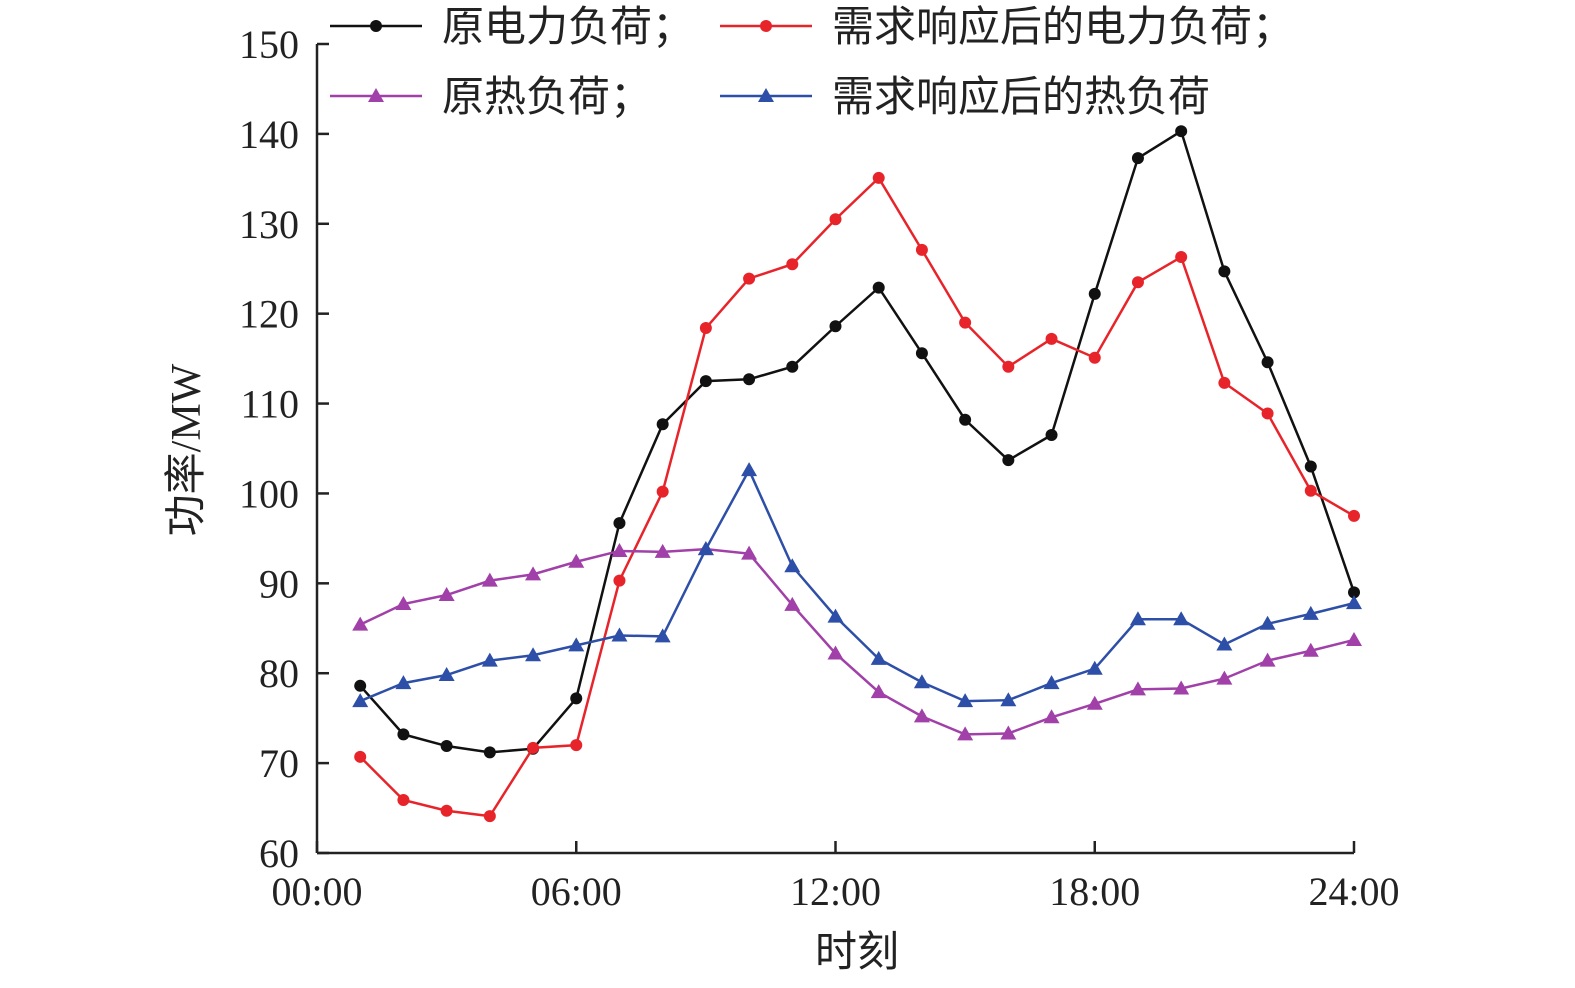 The height and width of the screenshot is (988, 1575). I want to click on y-tick-label: 60, so click(279, 853).